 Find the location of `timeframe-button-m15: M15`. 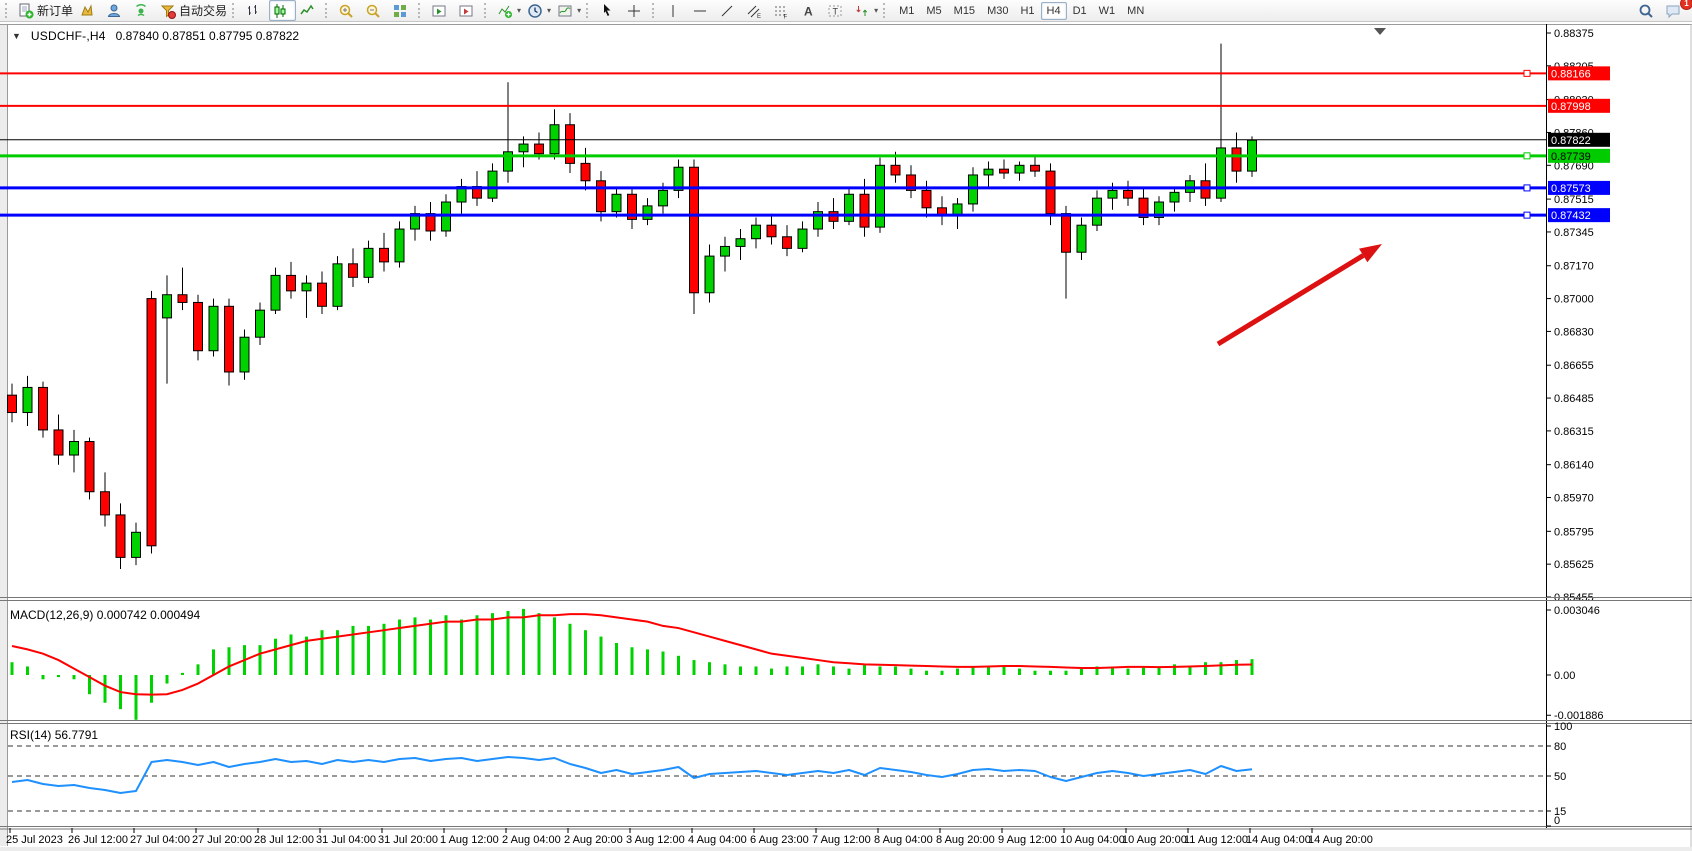

timeframe-button-m15: M15 is located at coordinates (964, 10).